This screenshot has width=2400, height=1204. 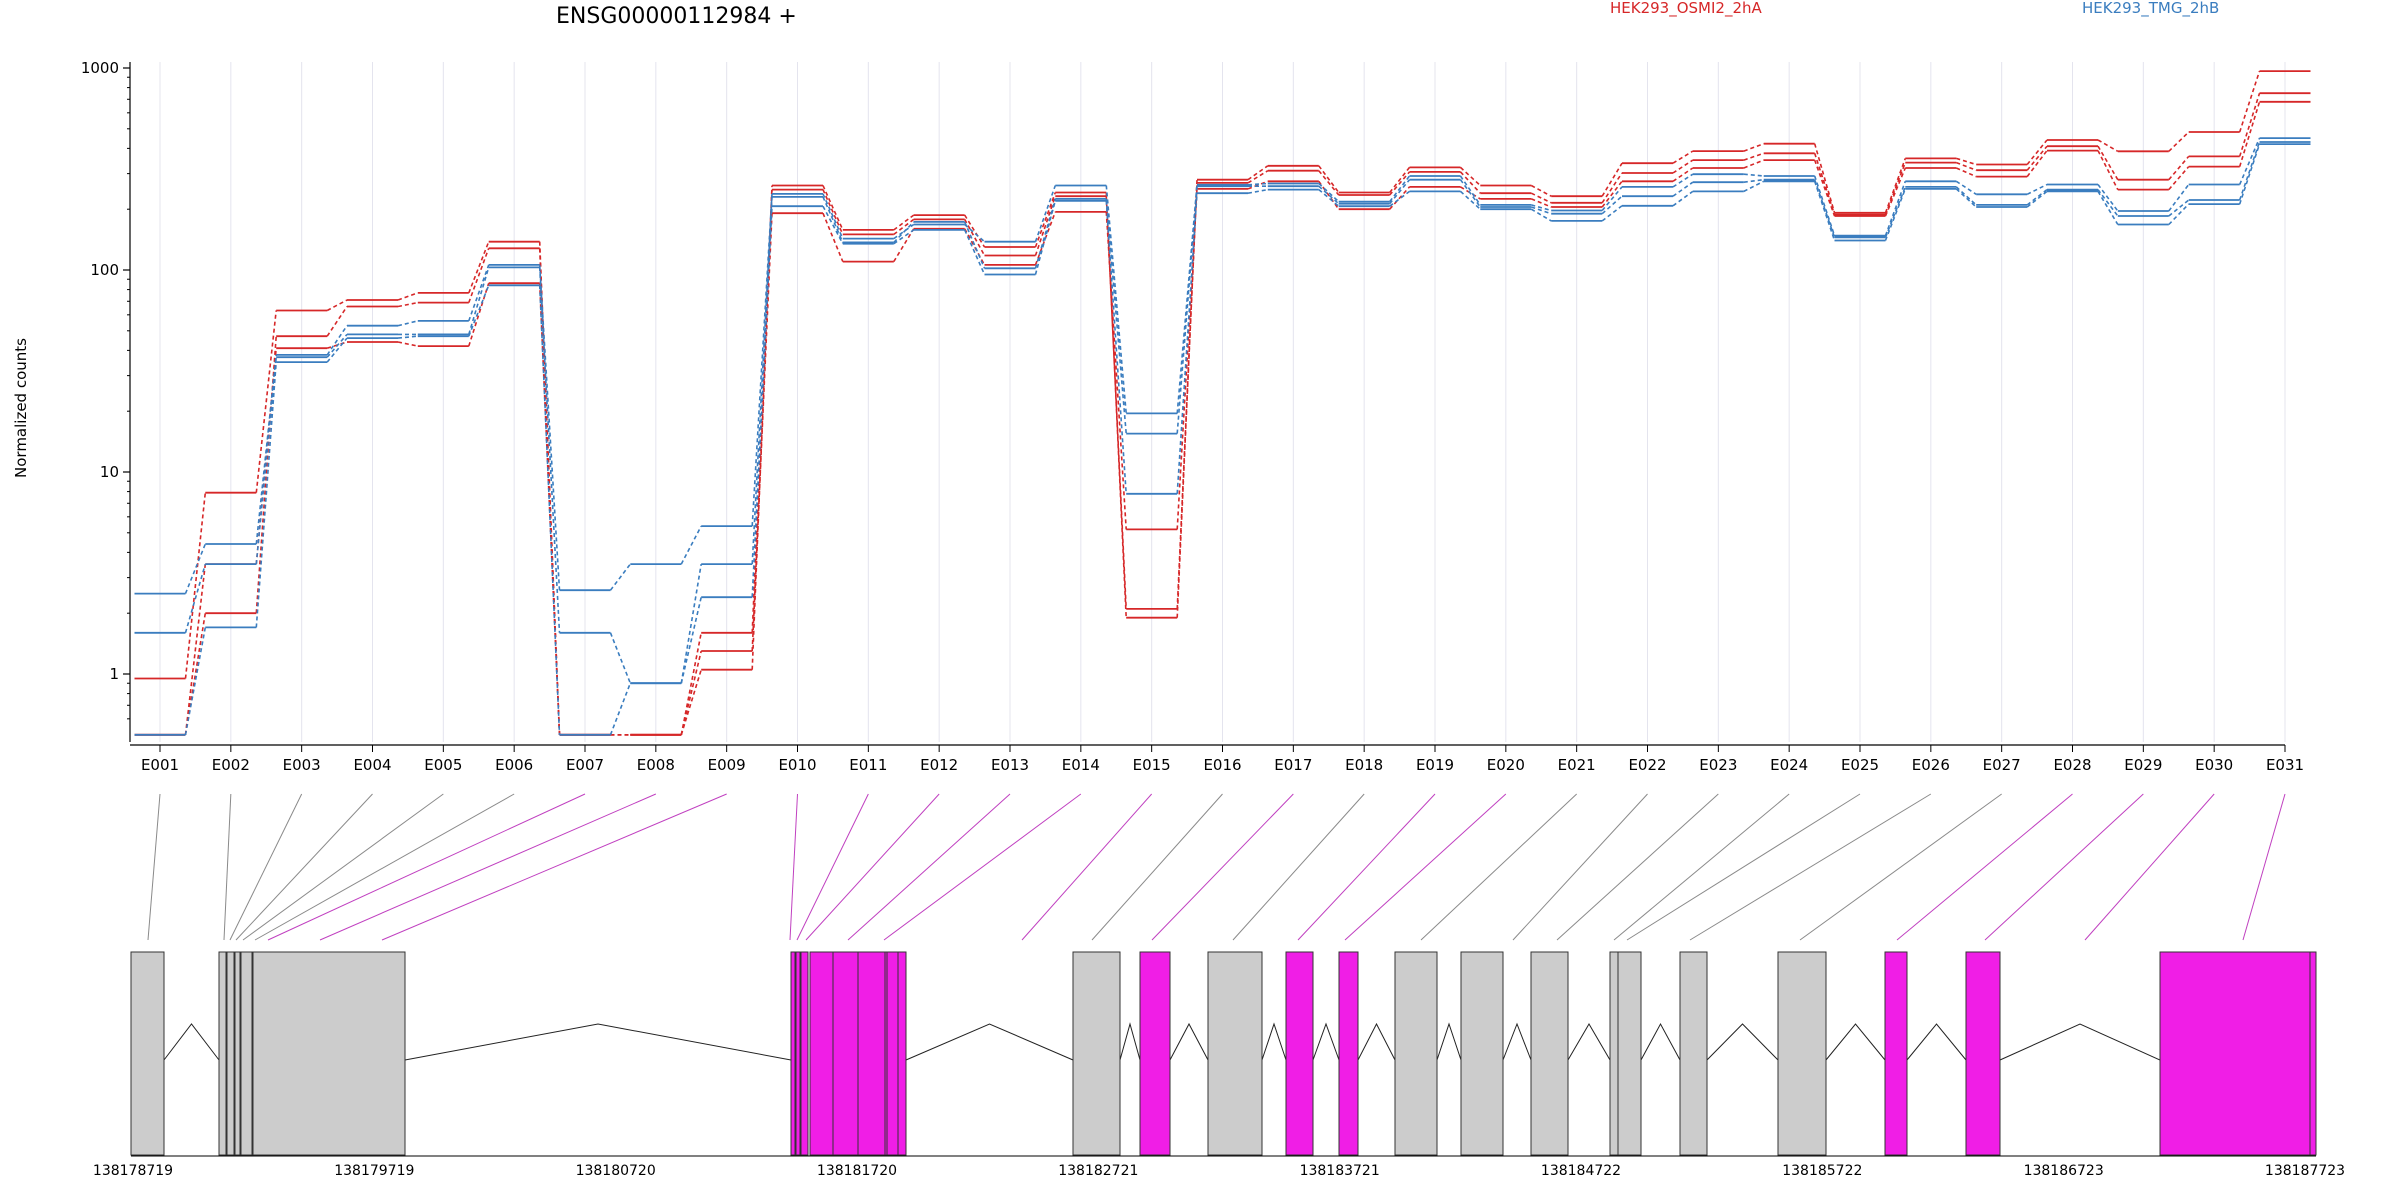 I want to click on y-tick-label: 1000, so click(x=100, y=68).